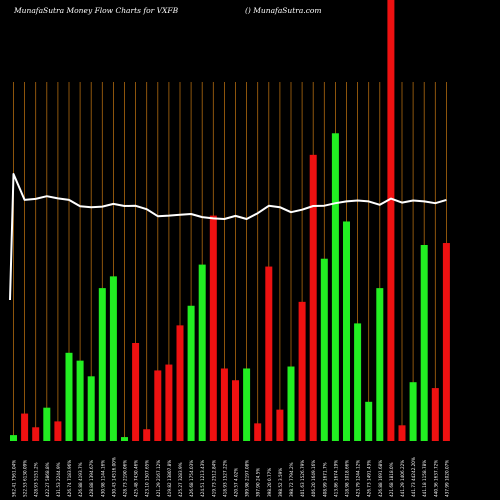 The height and width of the screenshot is (500, 500). I want to click on x-axis-label: 425.27 3283.9%, so click(180, 479).